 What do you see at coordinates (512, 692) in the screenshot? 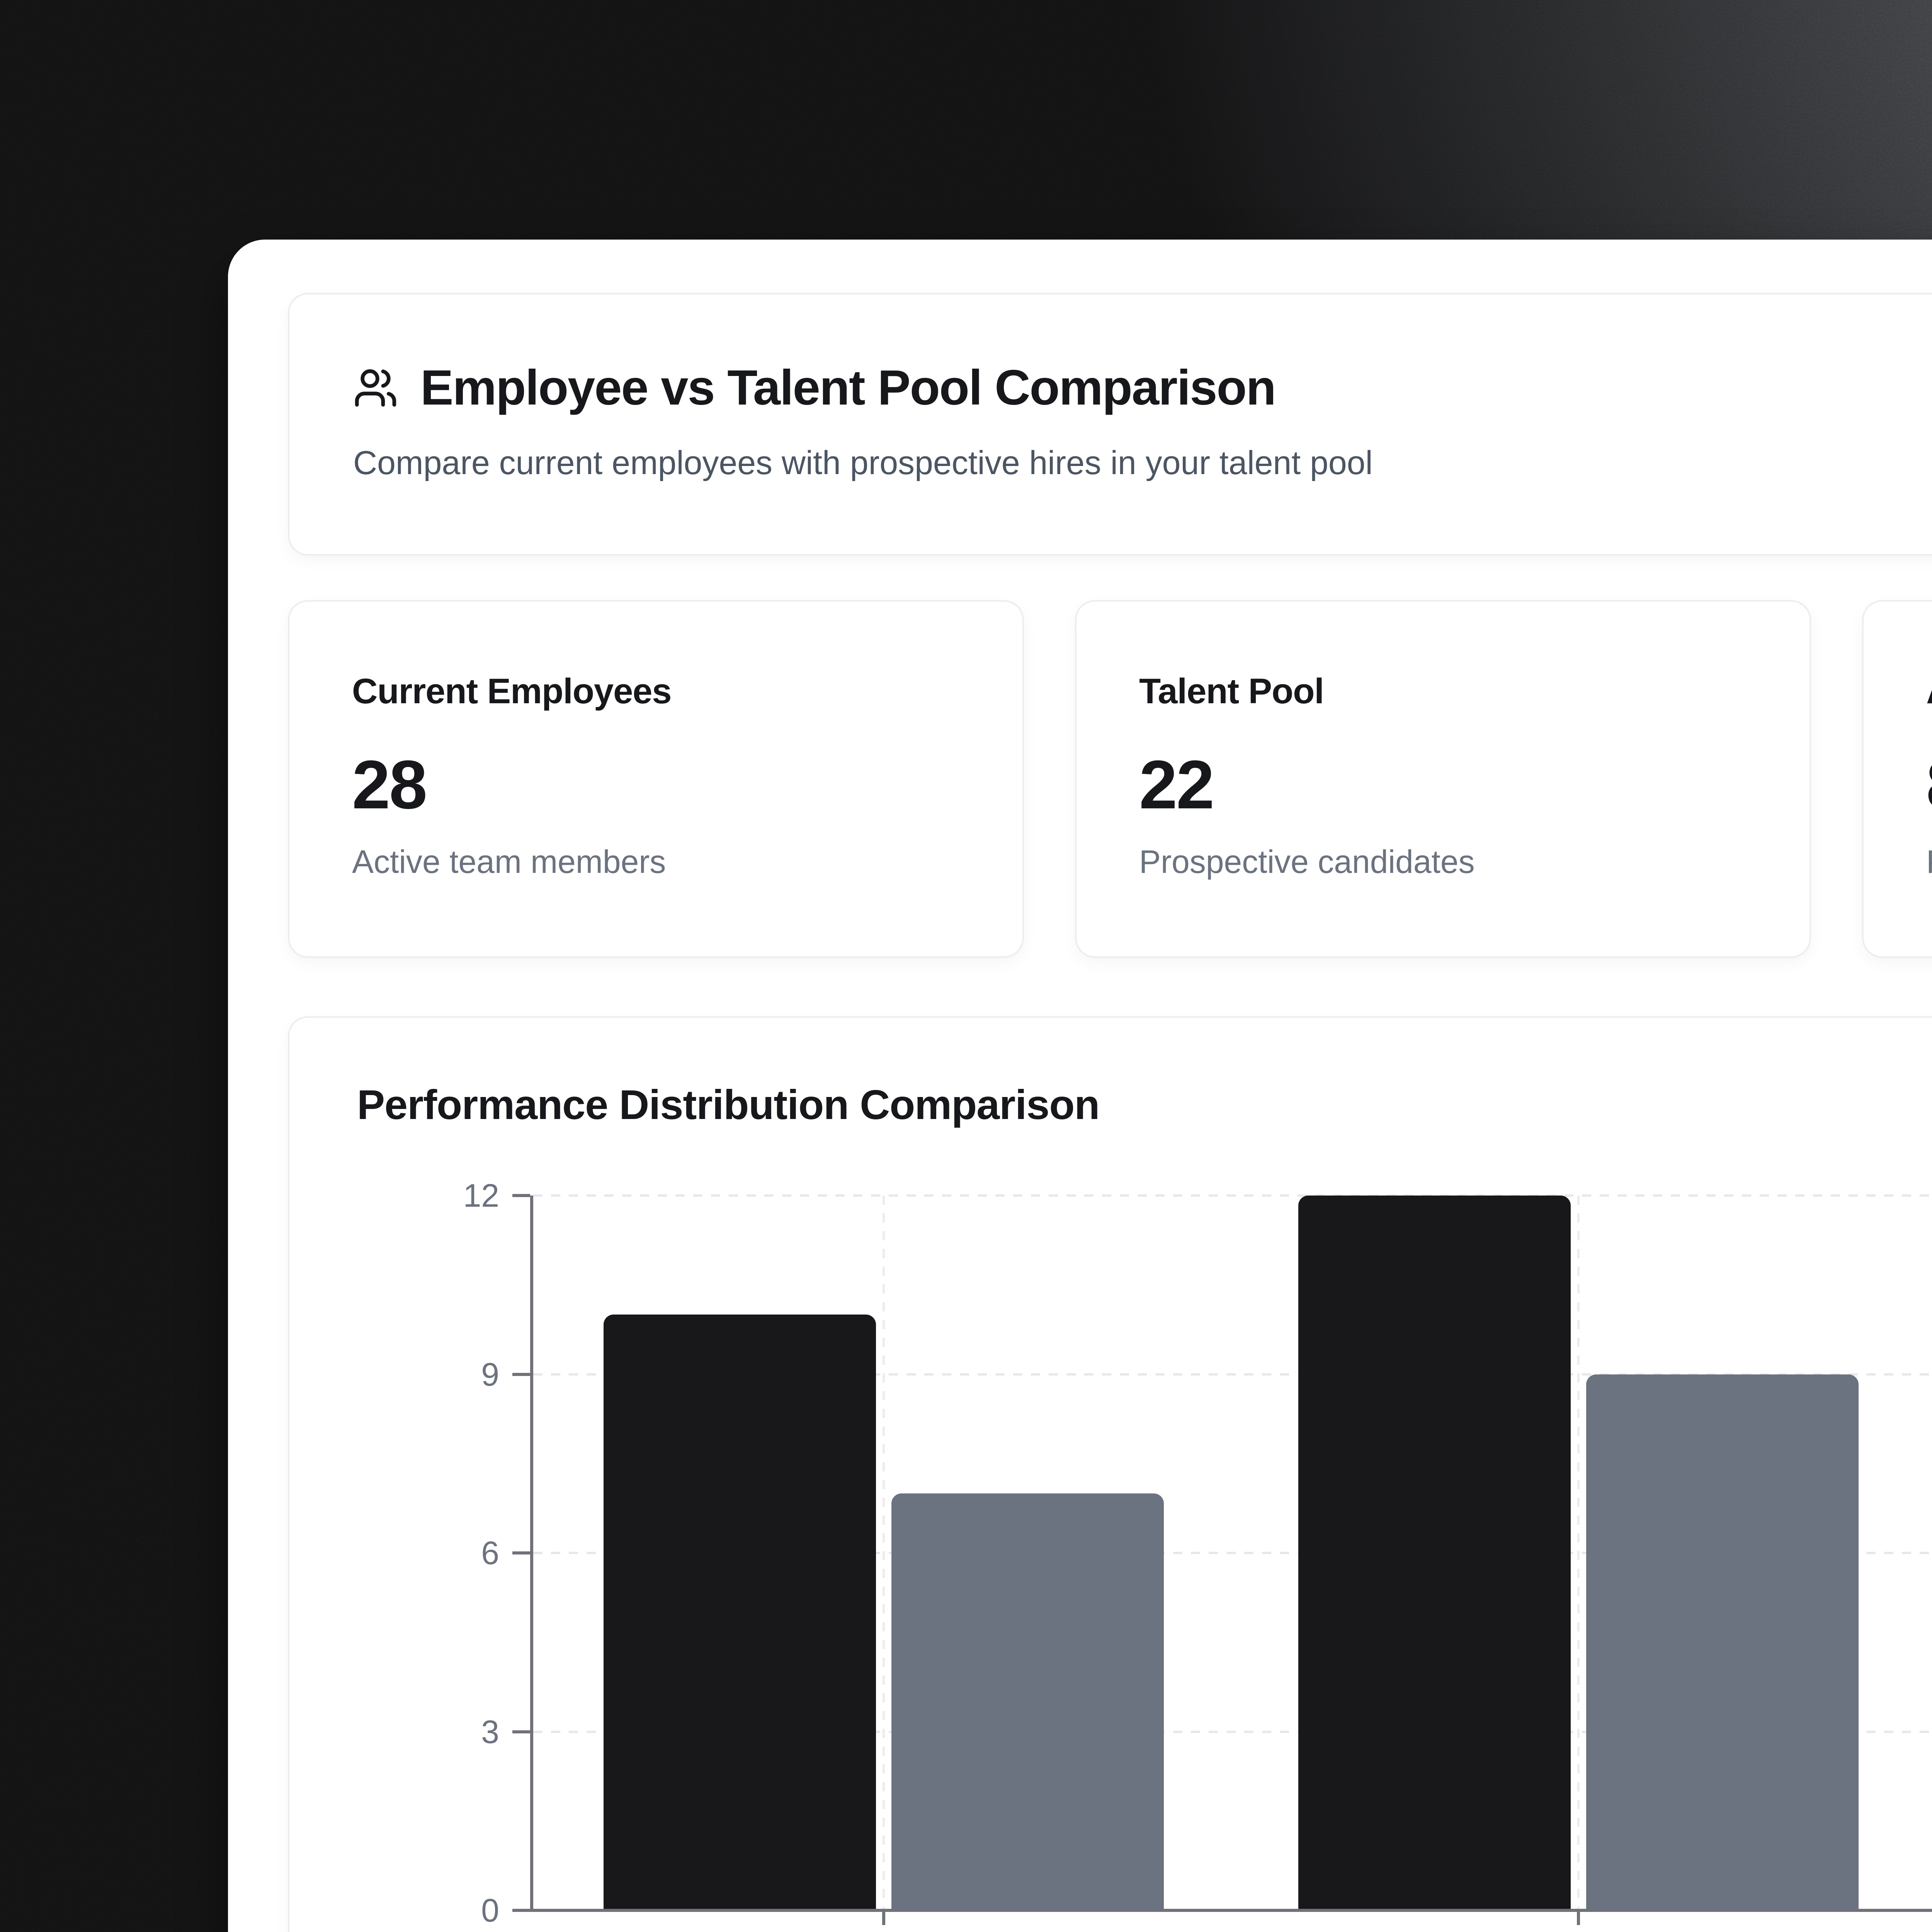
I see `stat-label: Current Employees` at bounding box center [512, 692].